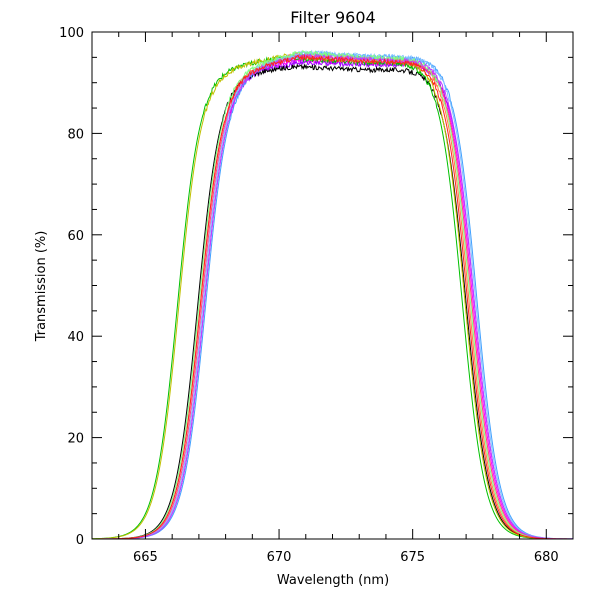 Image resolution: width=600 pixels, height=600 pixels. Describe the element at coordinates (333, 580) in the screenshot. I see `x-axis-label: Wavelength (nm)` at that location.